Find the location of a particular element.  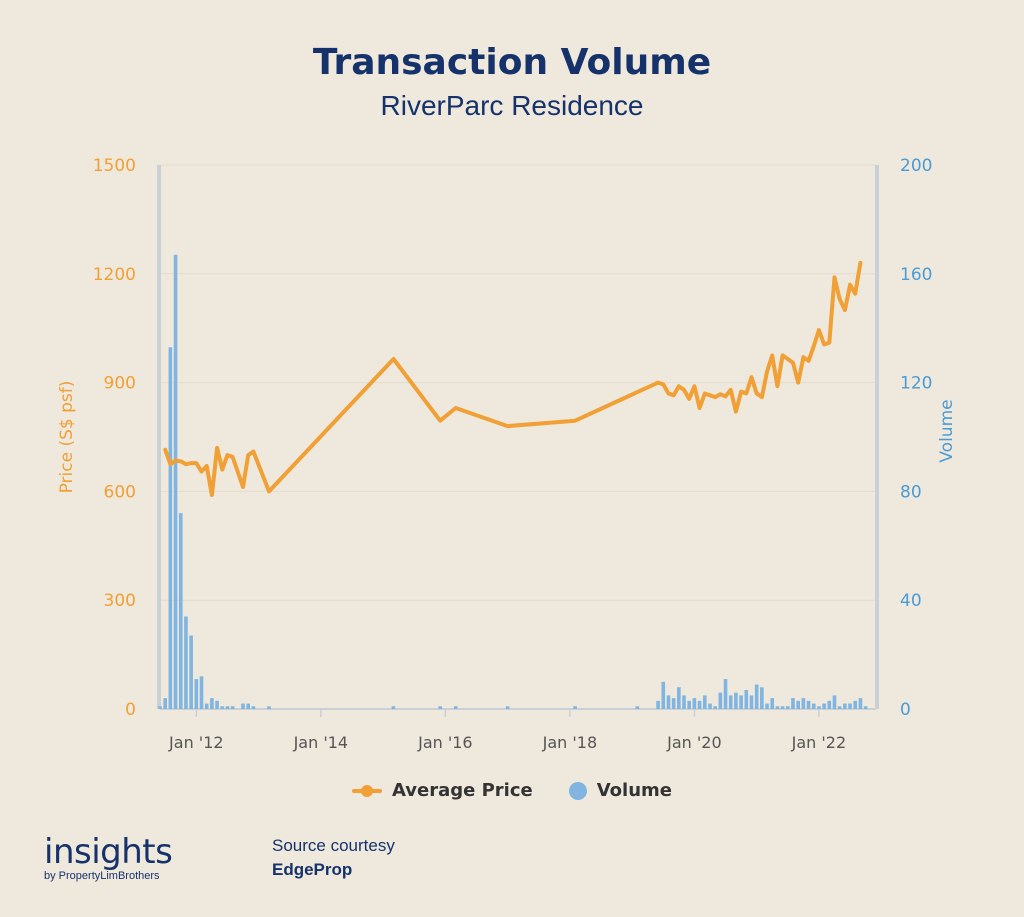

x-tick-label: Jan '12 is located at coordinates (196, 742).